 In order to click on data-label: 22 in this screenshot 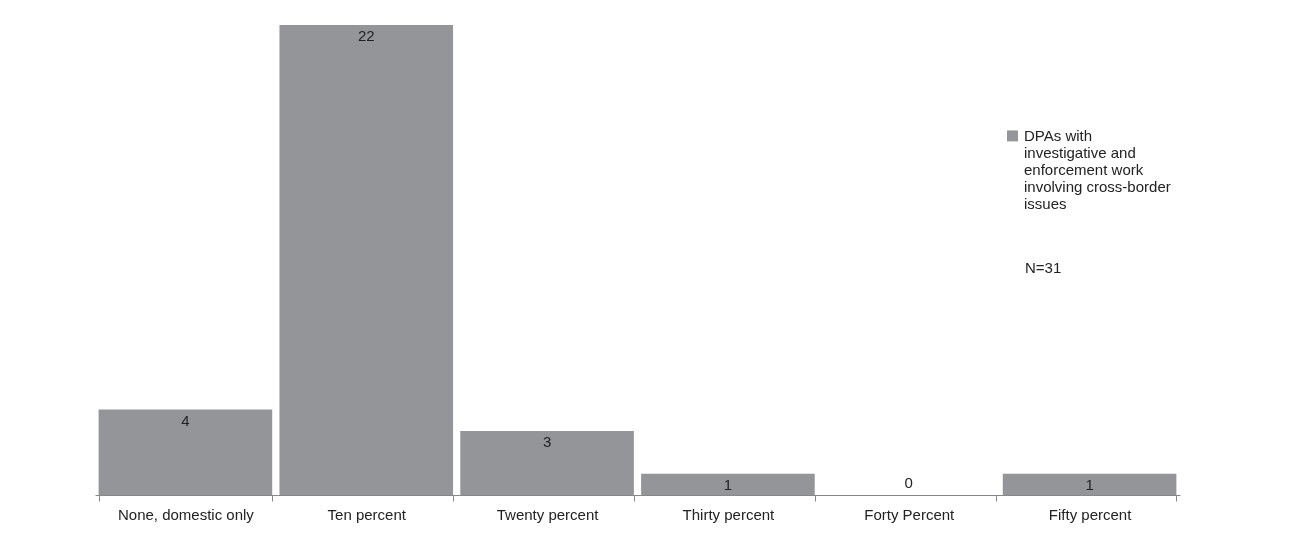, I will do `click(366, 35)`.